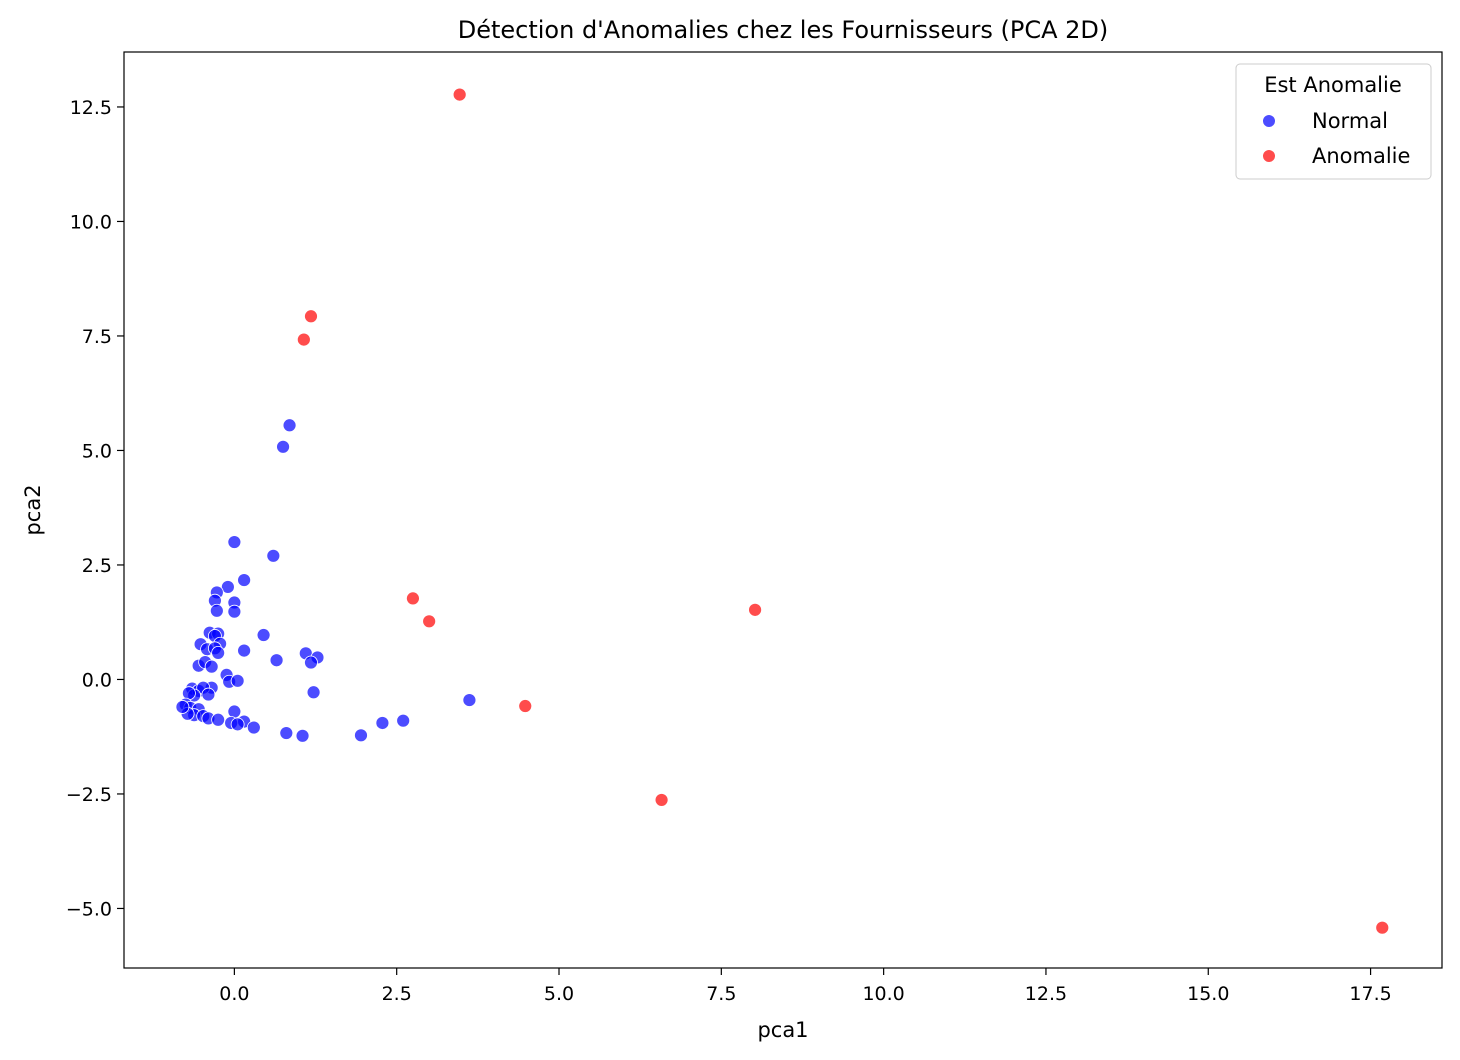 The height and width of the screenshot is (1060, 1460). Describe the element at coordinates (33, 509) in the screenshot. I see `y-axis-title: pca2` at that location.